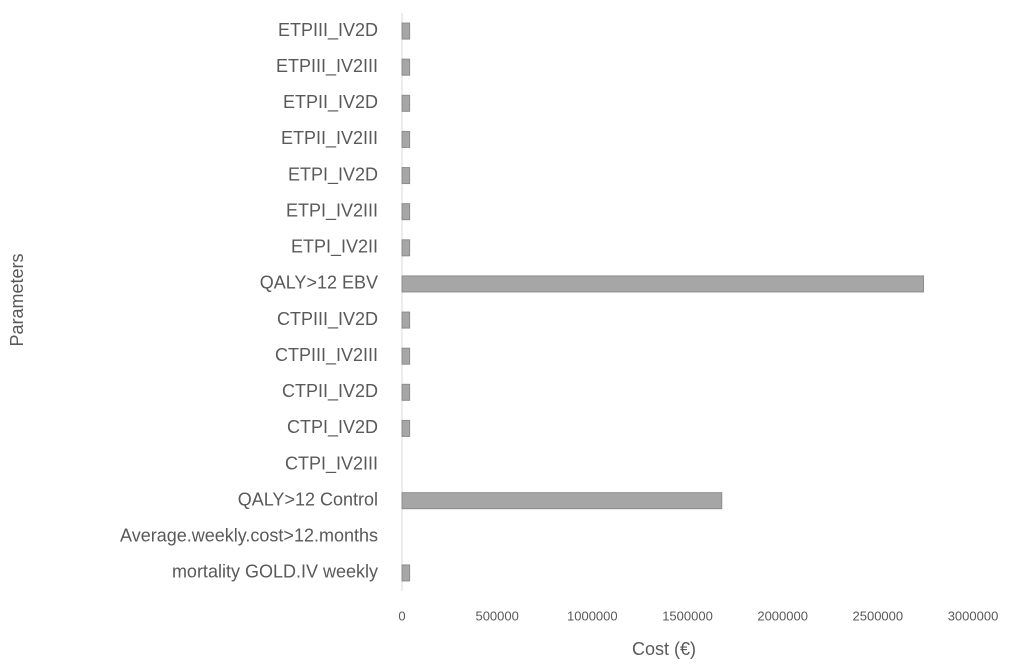 The width and height of the screenshot is (1017, 668). Describe the element at coordinates (782, 615) in the screenshot. I see `x-tick-label: 2000000` at that location.